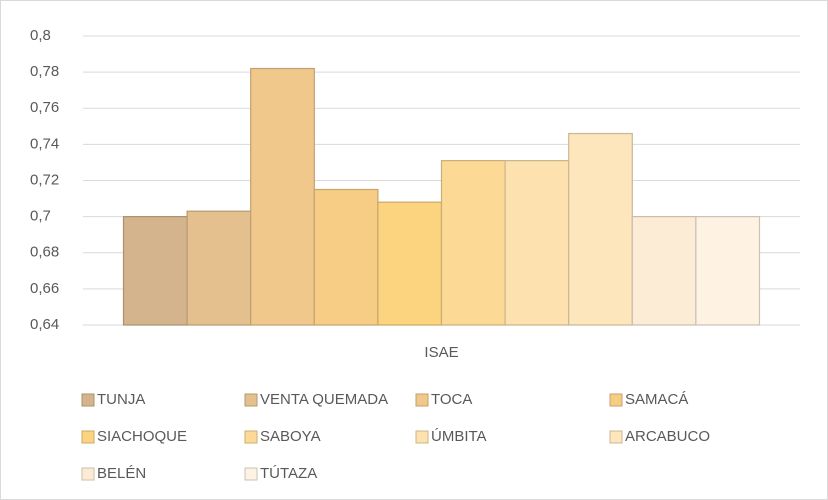  Describe the element at coordinates (656, 399) in the screenshot. I see `legend-label: SAMACÁ` at that location.